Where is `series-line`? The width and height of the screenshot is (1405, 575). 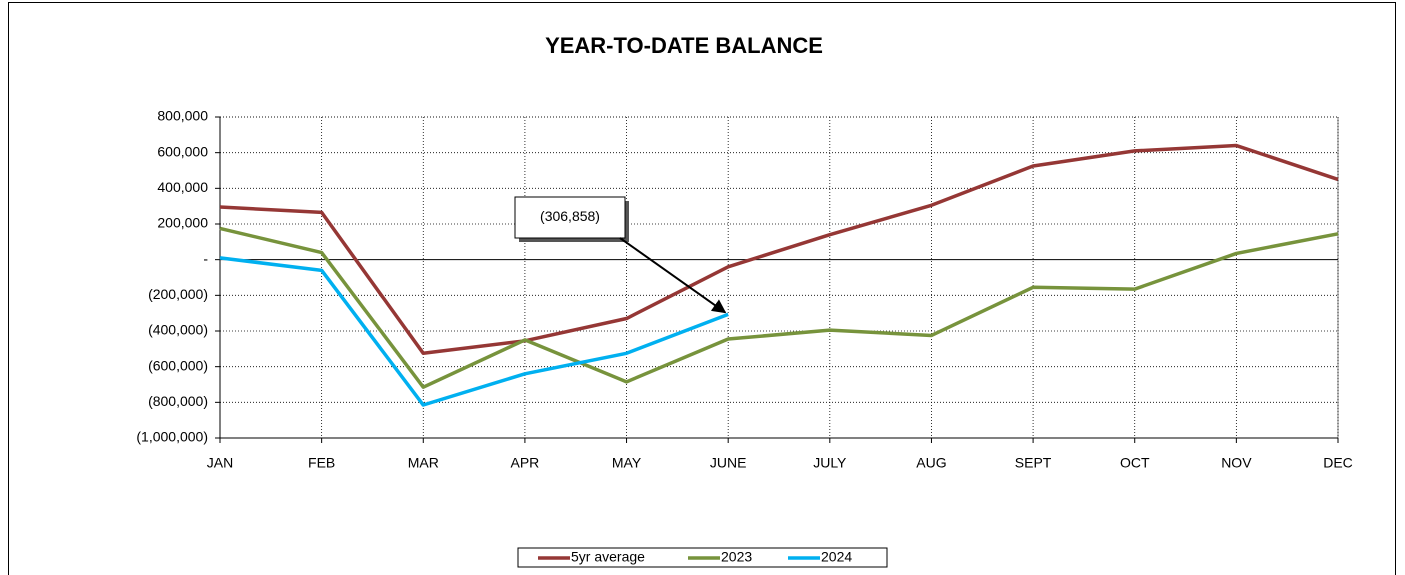
series-line is located at coordinates (474, 331).